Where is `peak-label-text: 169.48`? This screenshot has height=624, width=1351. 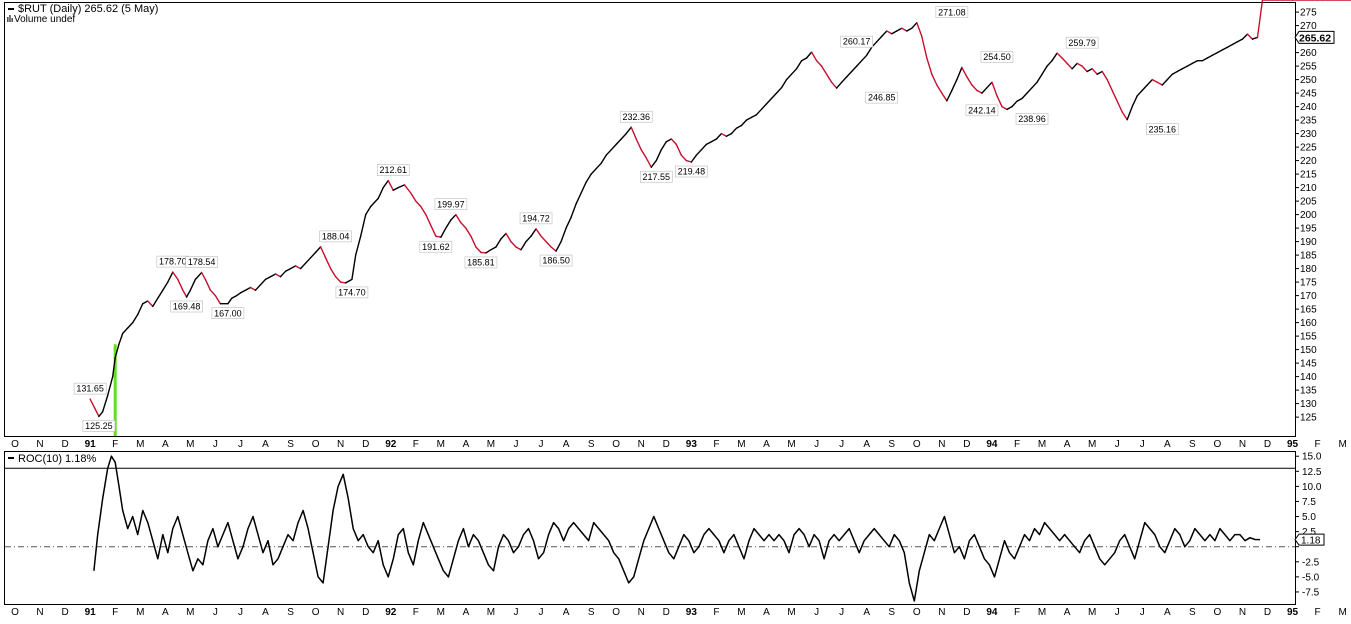
peak-label-text: 169.48 is located at coordinates (187, 307).